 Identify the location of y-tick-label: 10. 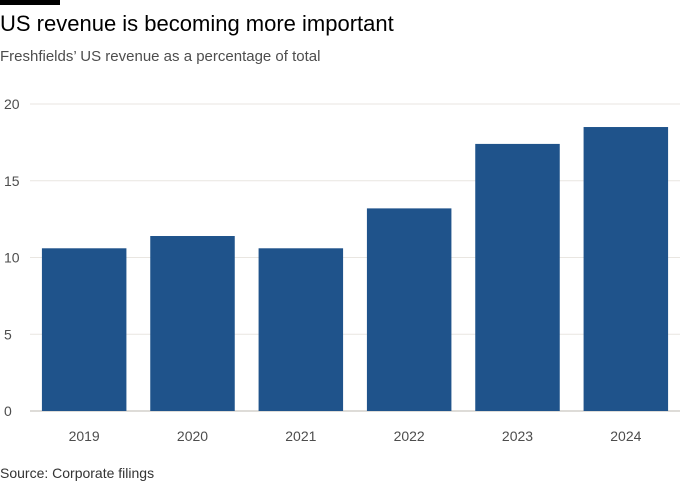
(12, 258).